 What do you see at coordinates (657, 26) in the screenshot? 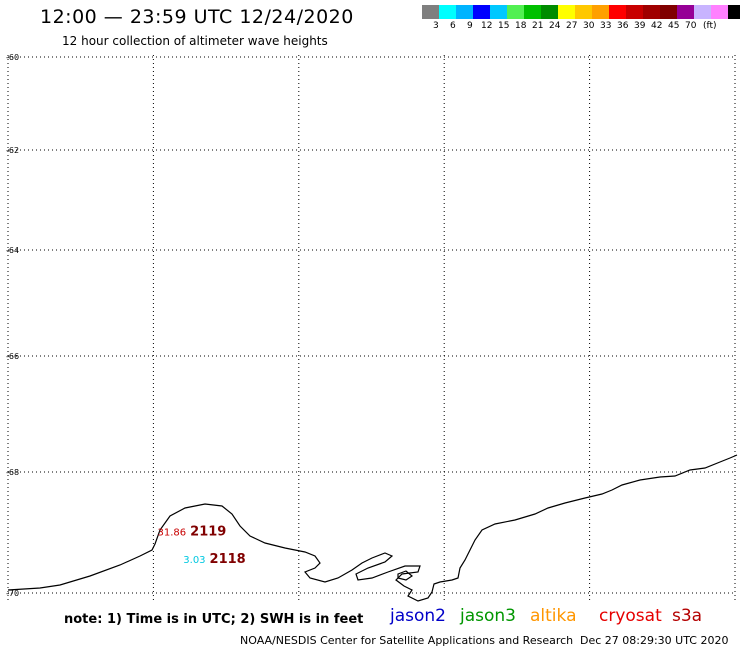
I see `color-scale-label: 42` at bounding box center [657, 26].